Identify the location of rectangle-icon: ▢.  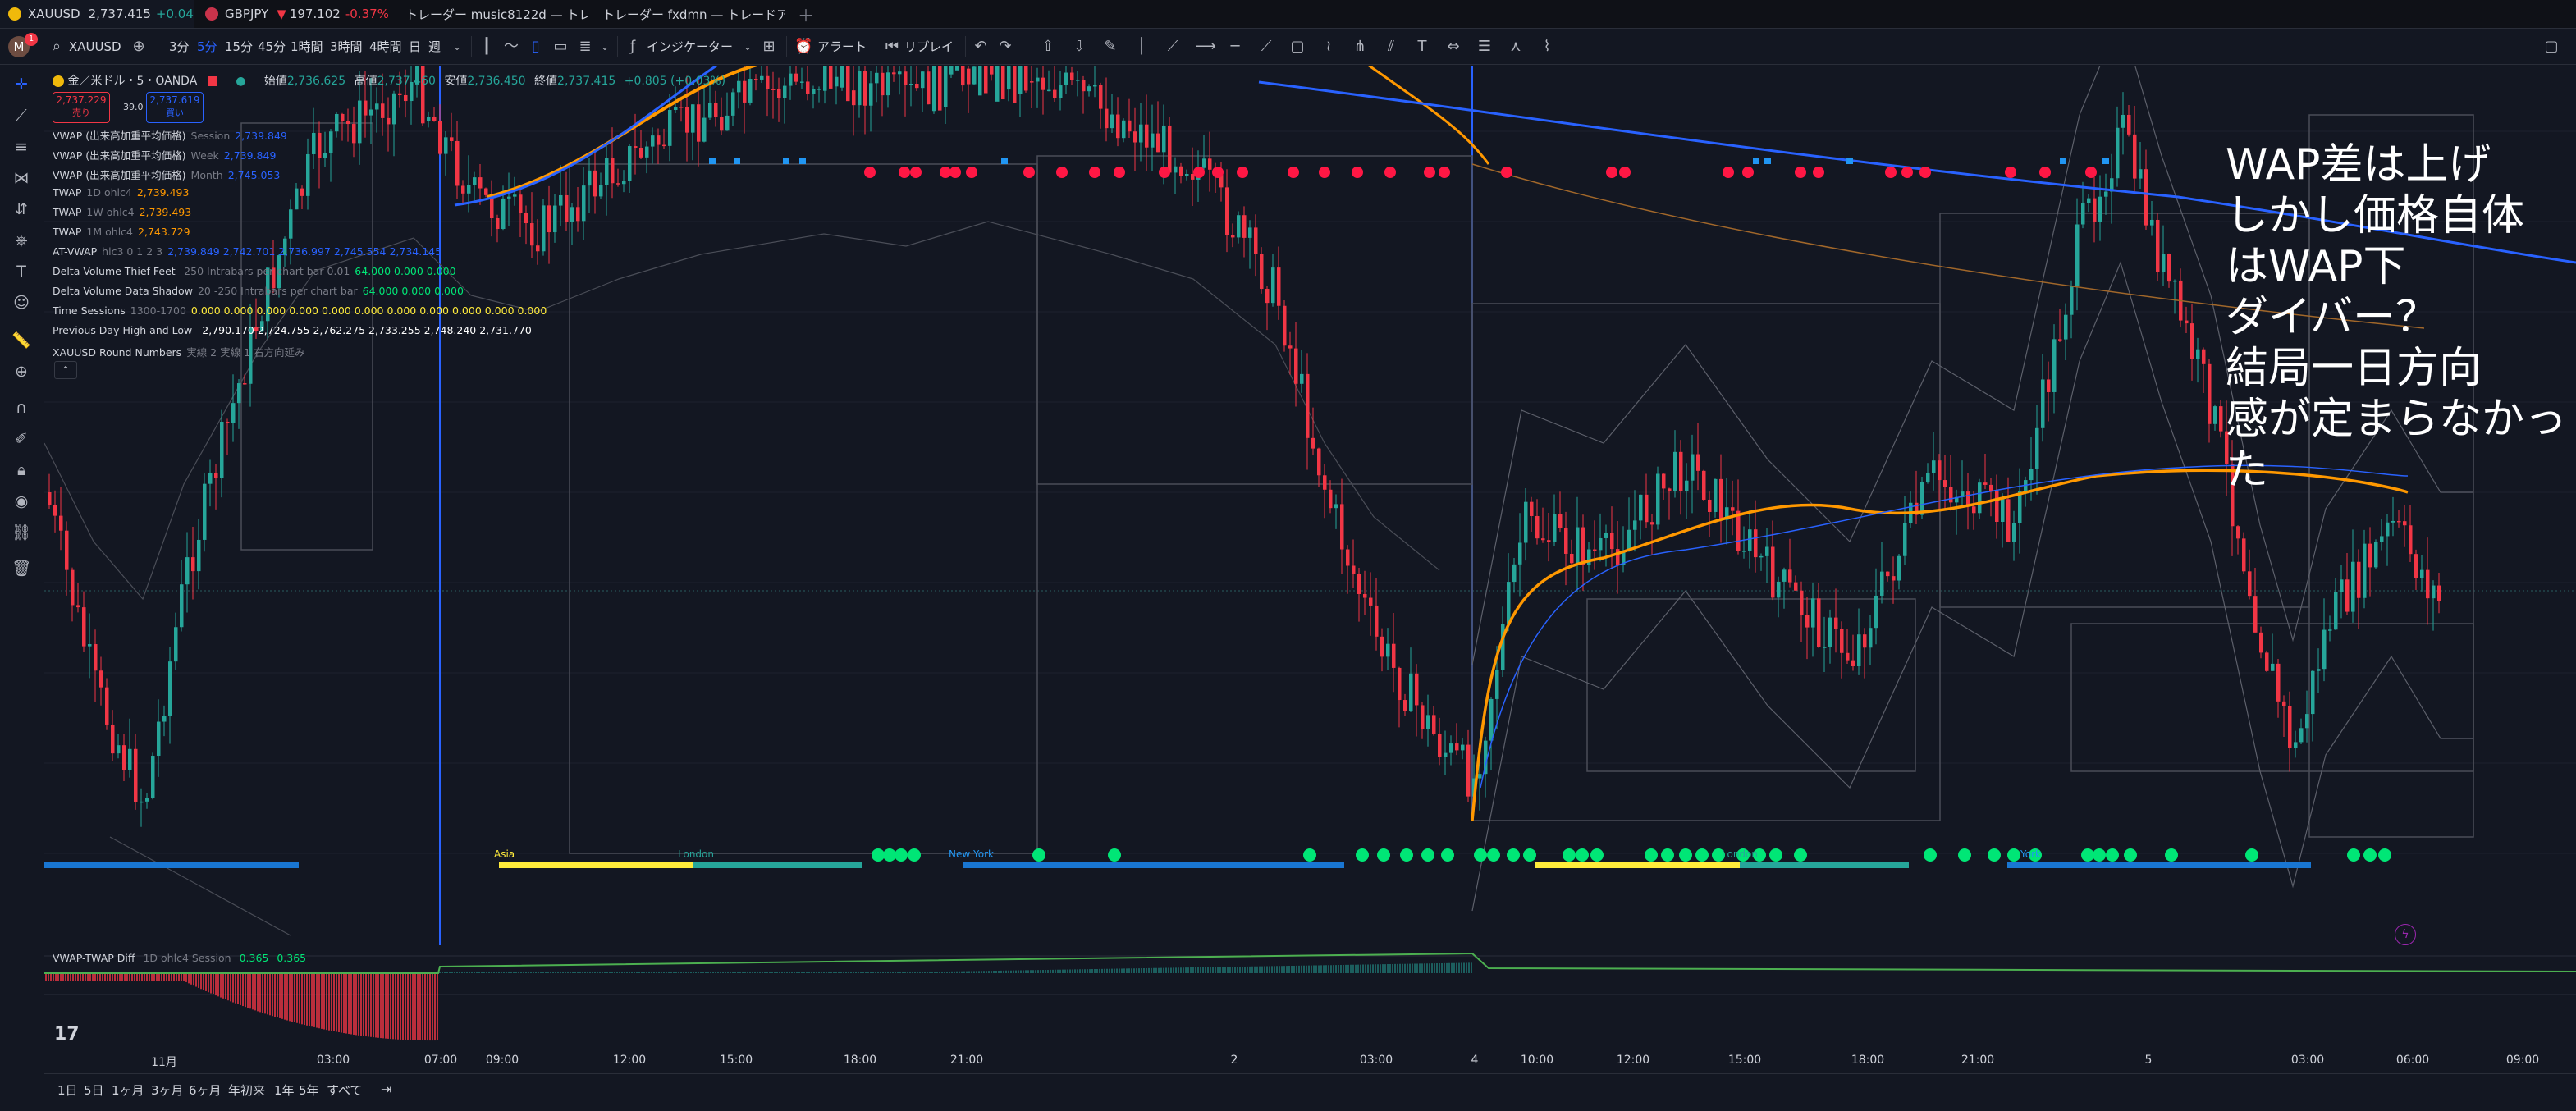
(1297, 46).